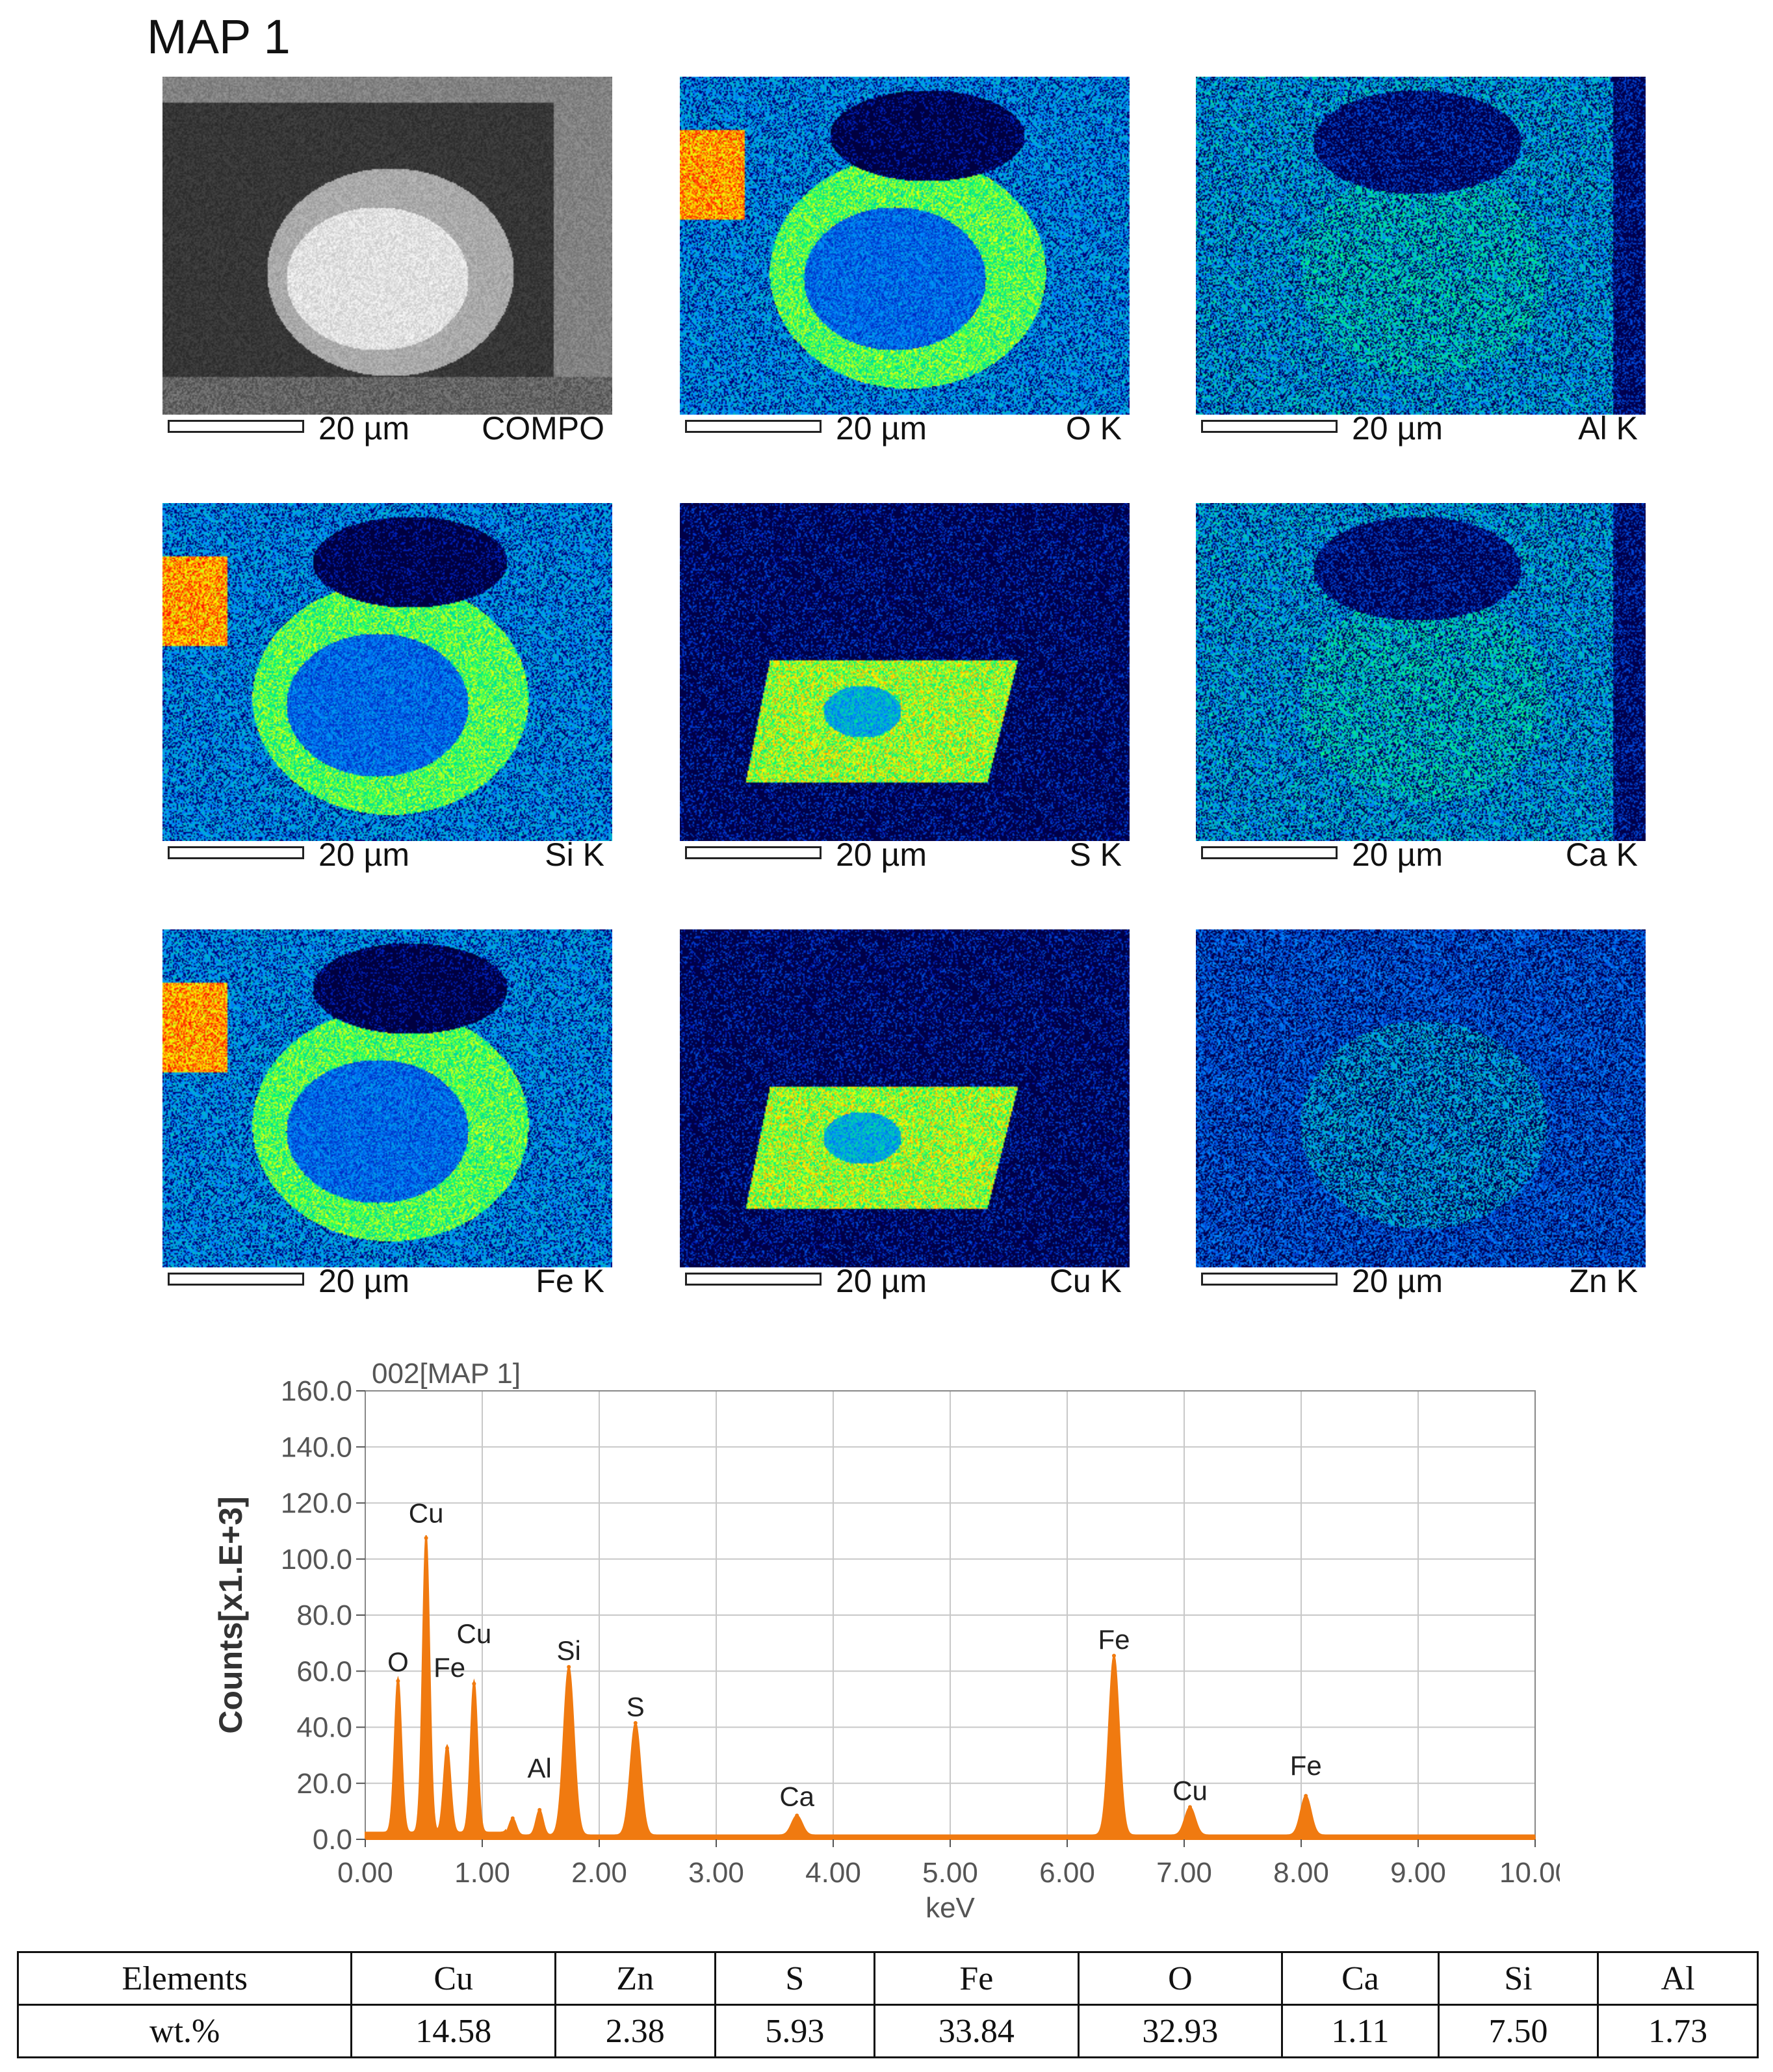  Describe the element at coordinates (316, 1447) in the screenshot. I see `y-tick-label: 140.0` at that location.